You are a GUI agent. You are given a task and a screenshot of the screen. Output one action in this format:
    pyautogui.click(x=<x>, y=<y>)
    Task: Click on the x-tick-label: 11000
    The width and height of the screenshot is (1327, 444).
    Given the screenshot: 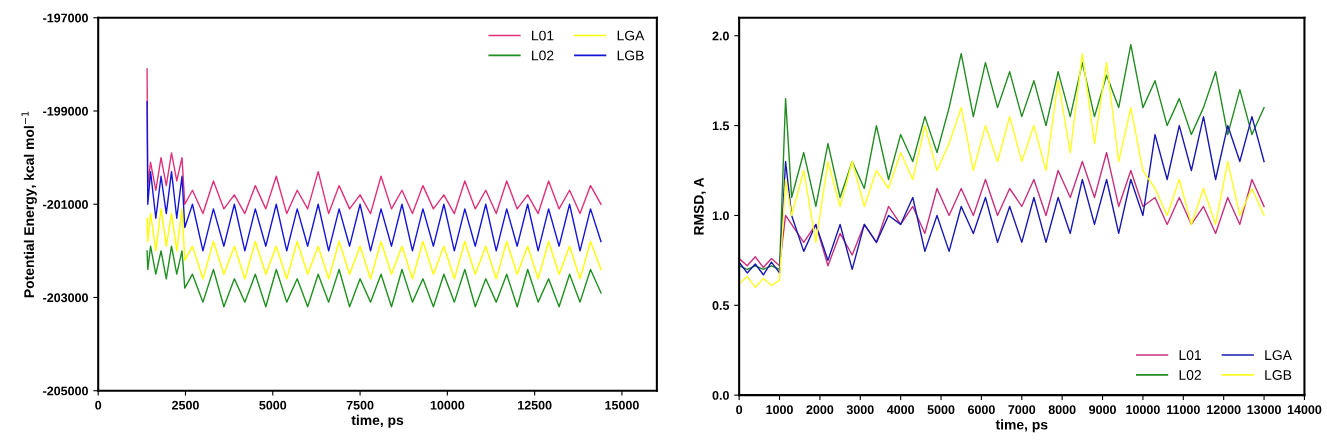 What is the action you would take?
    pyautogui.click(x=1183, y=410)
    